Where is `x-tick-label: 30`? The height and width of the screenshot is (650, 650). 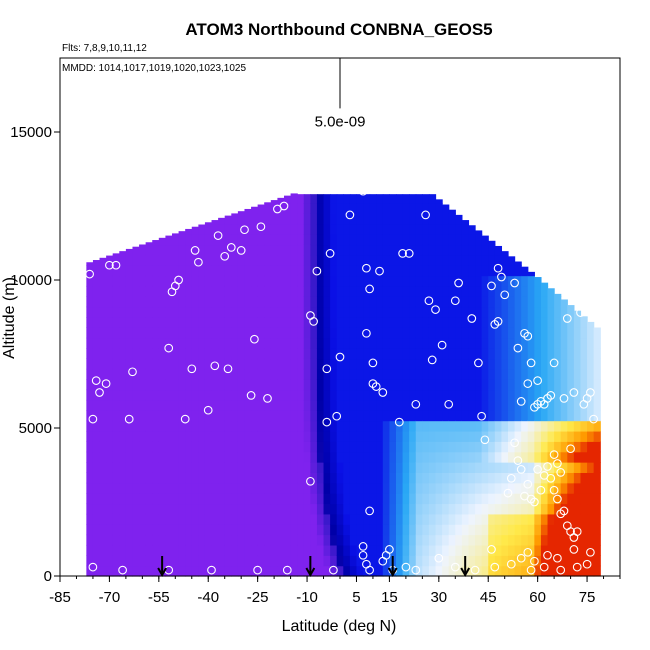
x-tick-label: 30 is located at coordinates (438, 597).